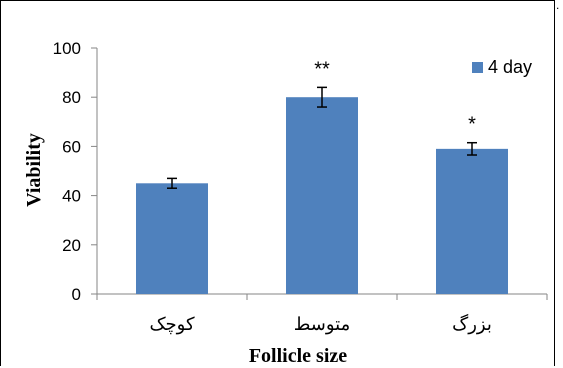 Image resolution: width=563 pixels, height=368 pixels. I want to click on legend-swatch, so click(477, 67).